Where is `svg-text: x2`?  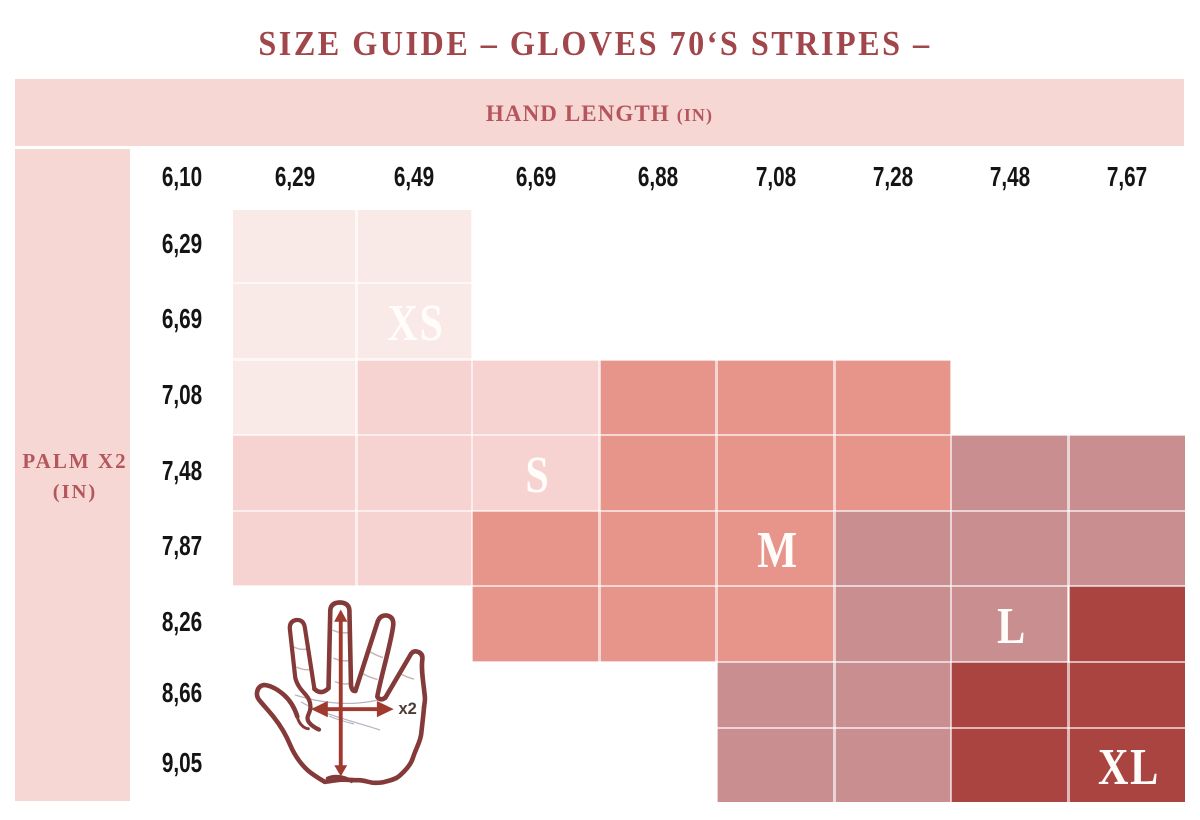
svg-text: x2 is located at coordinates (408, 709).